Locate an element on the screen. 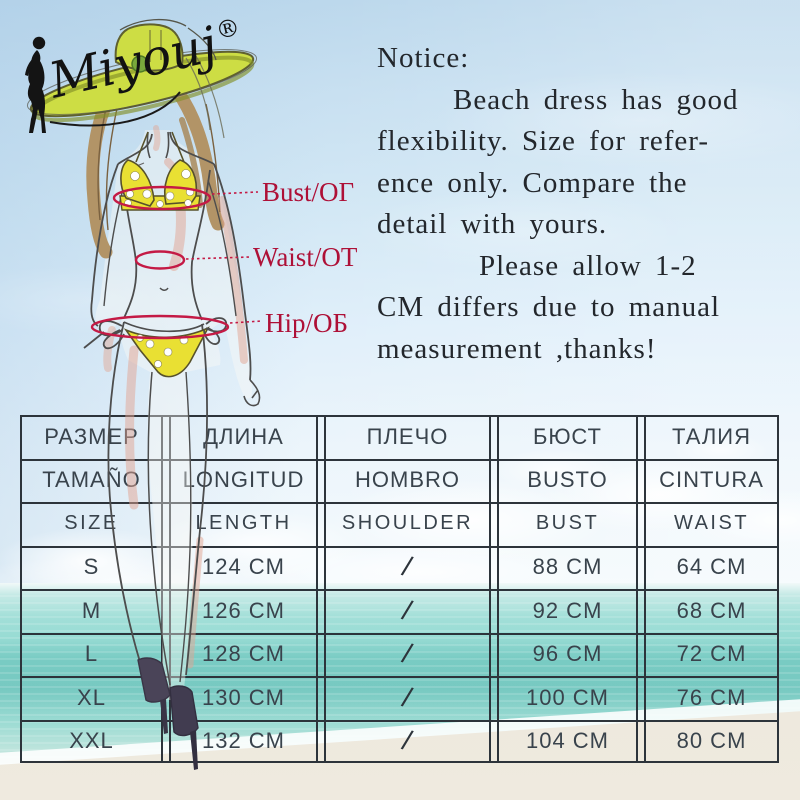 The image size is (800, 800). table-header-cell: CINTURA is located at coordinates (711, 480).